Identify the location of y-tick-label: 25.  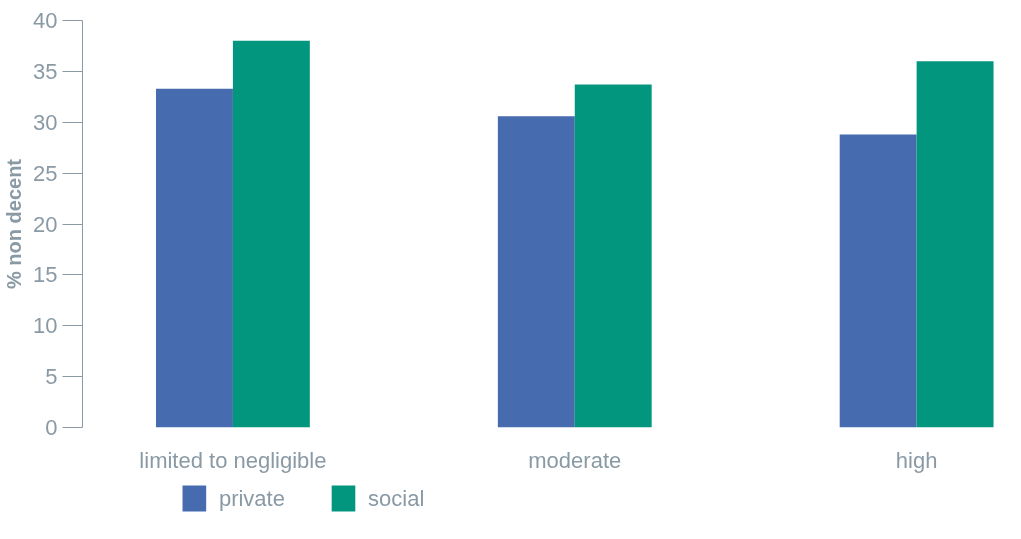
(45, 173).